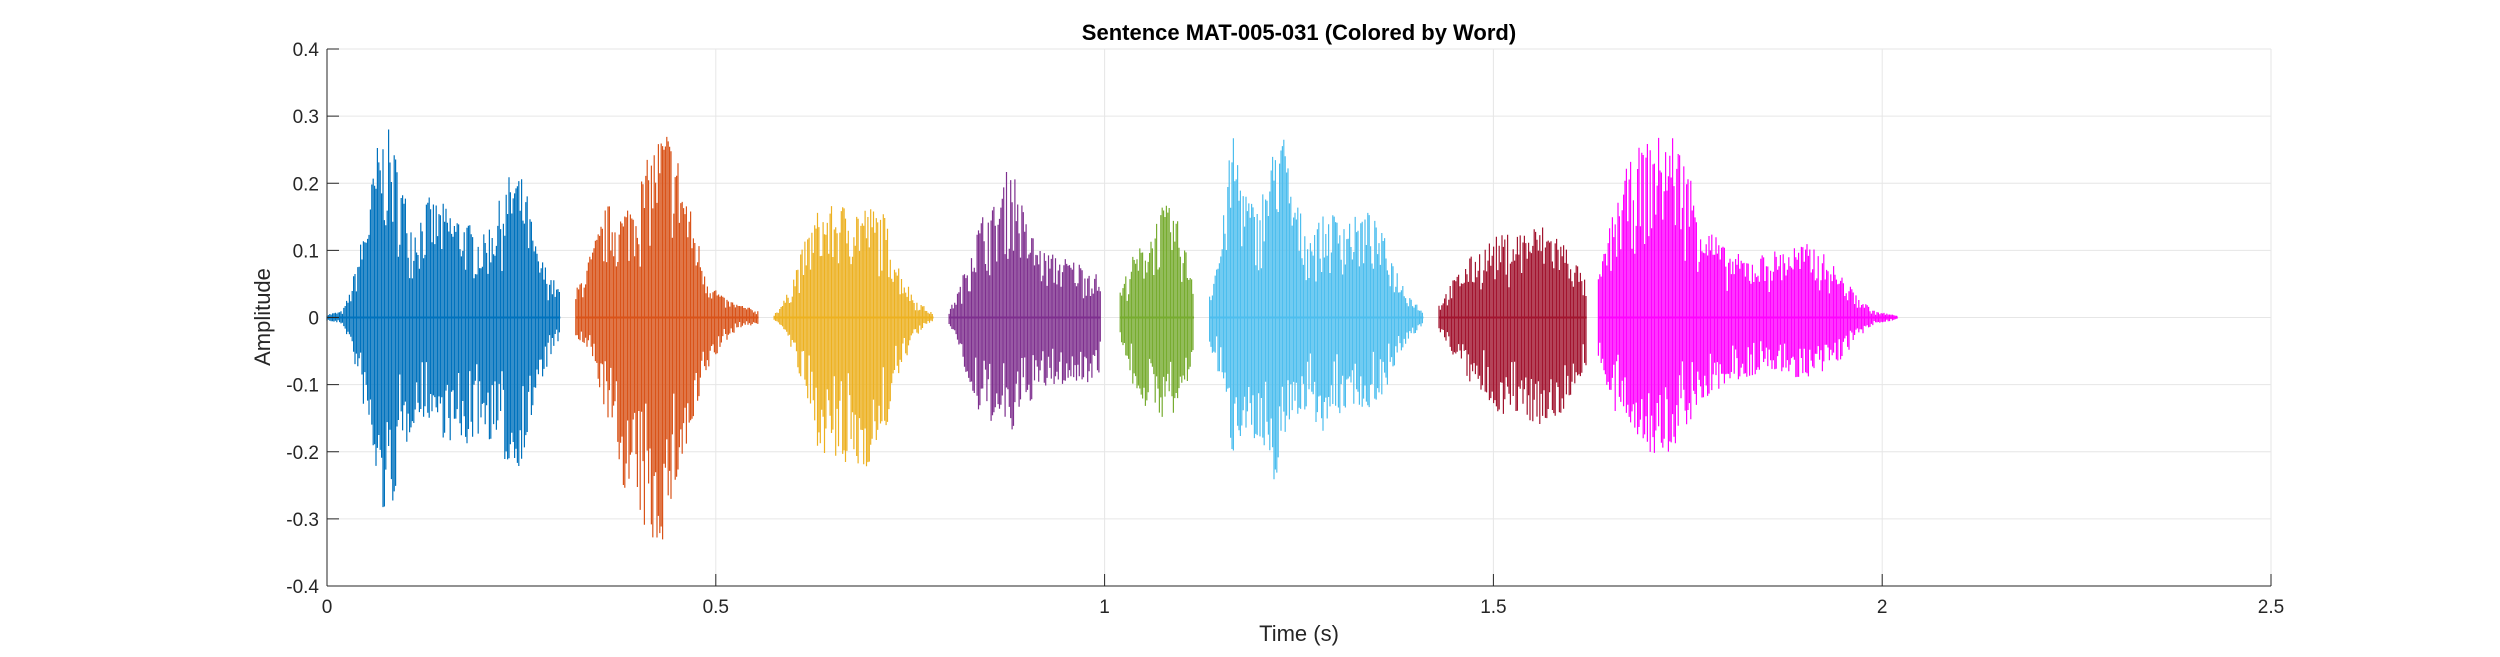 The width and height of the screenshot is (2500, 657). What do you see at coordinates (1299, 633) in the screenshot?
I see `x-axis-label: Time (s)` at bounding box center [1299, 633].